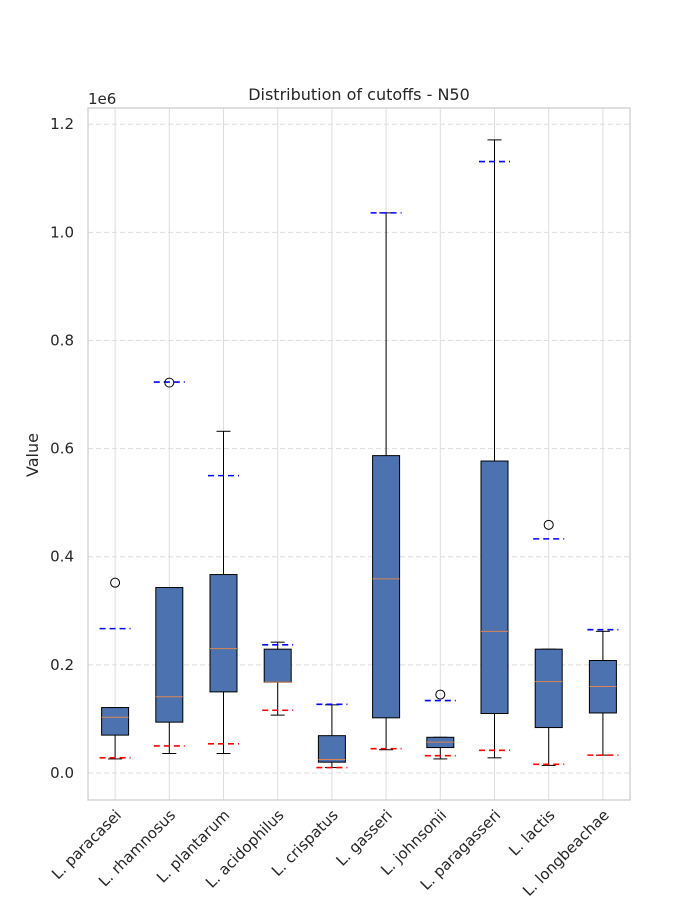  I want to click on y-tick-label: 1.0, so click(62, 232).